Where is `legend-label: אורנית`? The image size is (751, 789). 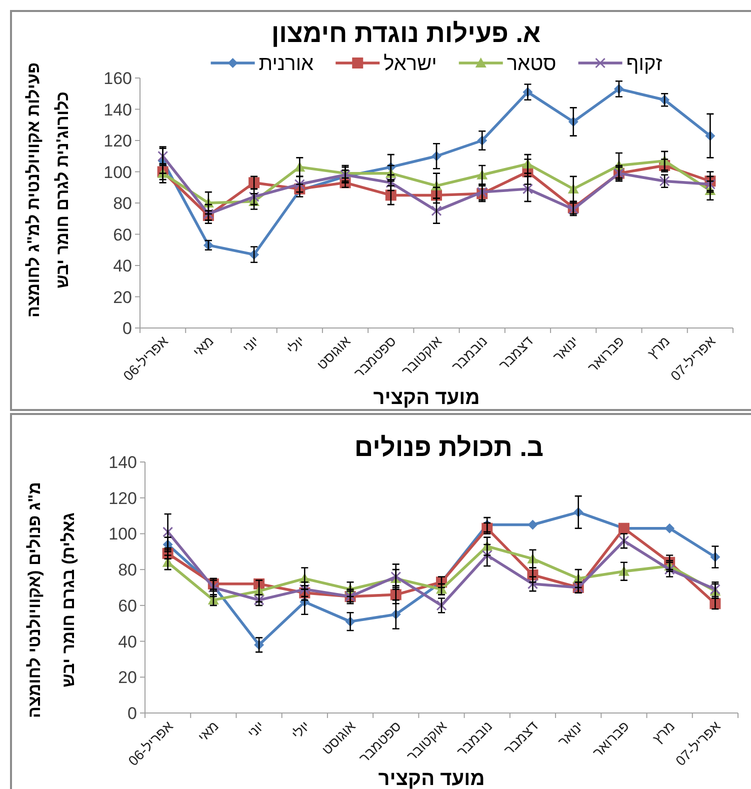
legend-label: אורנית is located at coordinates (286, 64).